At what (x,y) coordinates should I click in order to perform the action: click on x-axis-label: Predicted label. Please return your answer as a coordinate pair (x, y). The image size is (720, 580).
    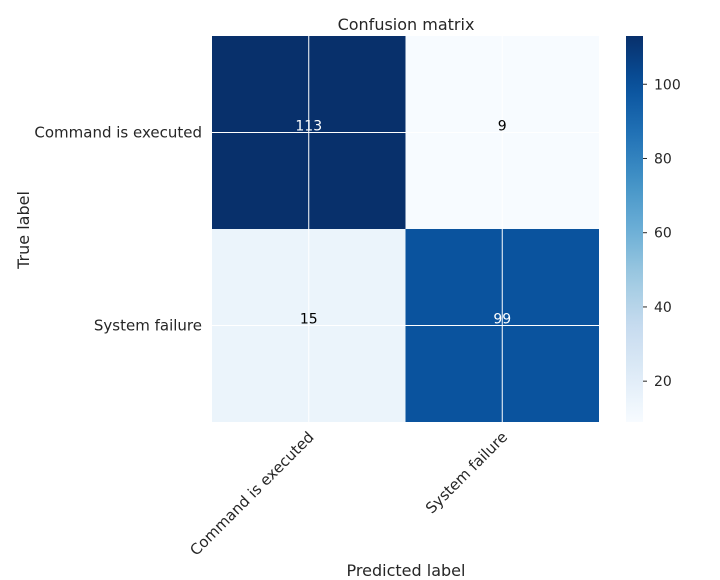
    Looking at the image, I should click on (406, 568).